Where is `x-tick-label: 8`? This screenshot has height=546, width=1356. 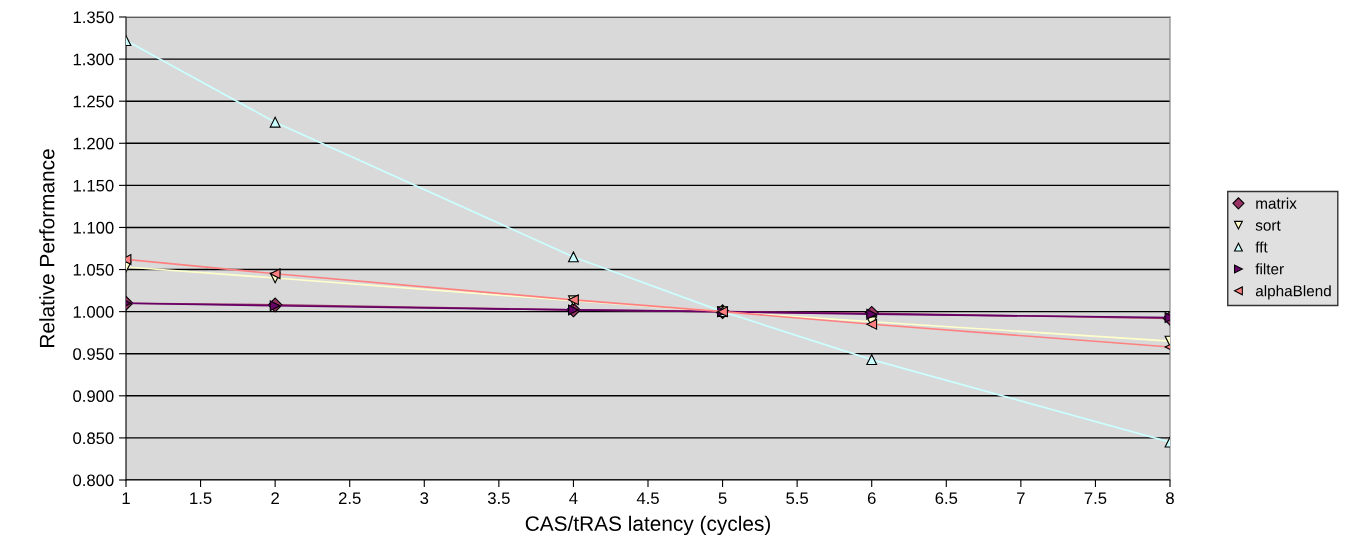
x-tick-label: 8 is located at coordinates (1170, 498).